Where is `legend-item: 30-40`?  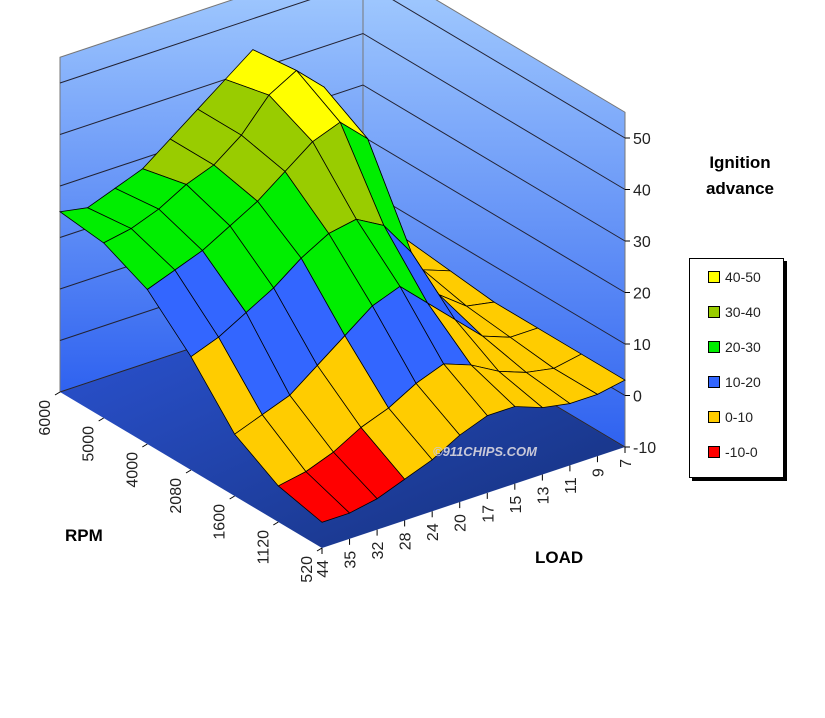 legend-item: 30-40 is located at coordinates (734, 312).